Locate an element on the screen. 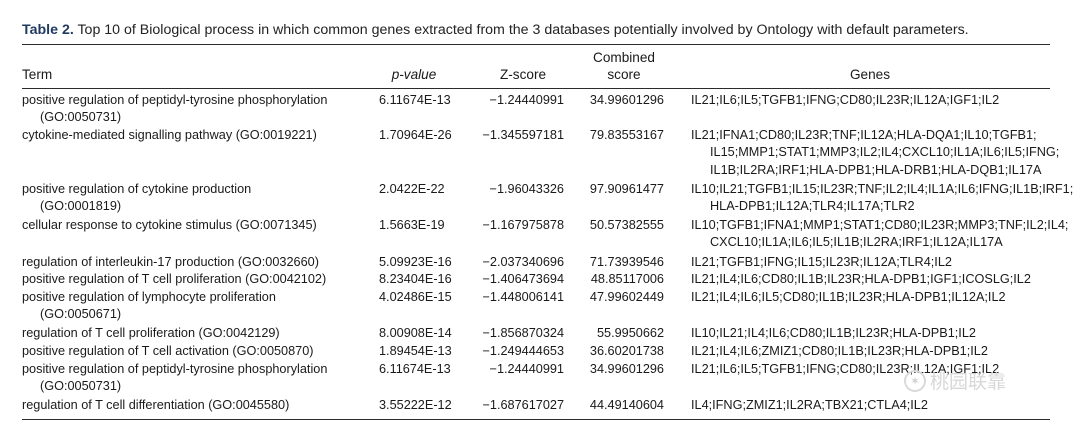 The height and width of the screenshot is (432, 1073). cell-genes: IL4;IFNG;ZMIZ1;IL2RA;TBX21;CTLA4;IL2 is located at coordinates (872, 405).